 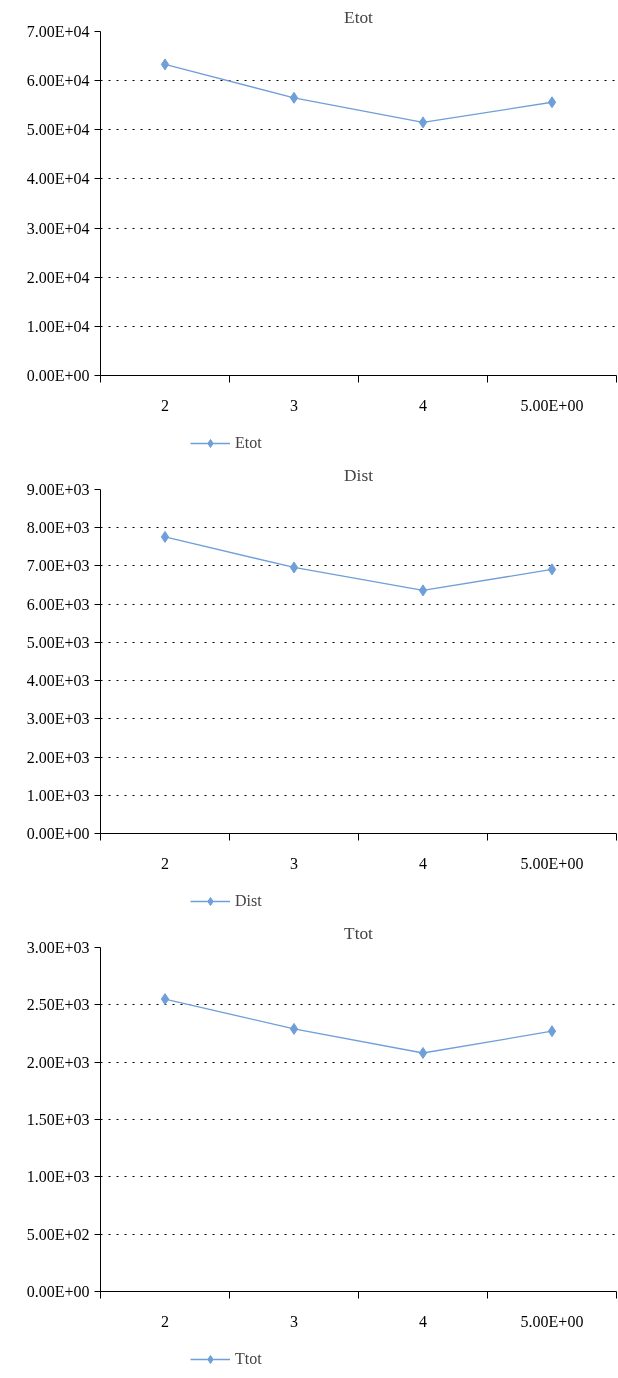 What do you see at coordinates (58, 604) in the screenshot?
I see `y-tick-label: 6.00E+03` at bounding box center [58, 604].